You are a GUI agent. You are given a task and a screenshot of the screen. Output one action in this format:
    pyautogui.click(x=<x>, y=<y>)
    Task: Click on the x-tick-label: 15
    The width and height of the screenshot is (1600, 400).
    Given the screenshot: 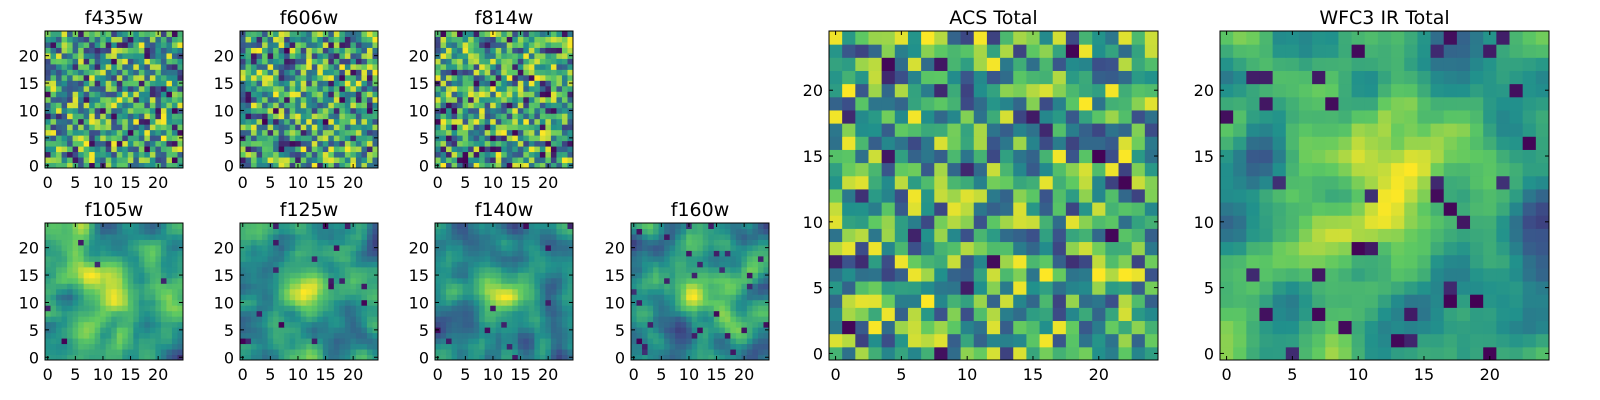 What is the action you would take?
    pyautogui.click(x=520, y=182)
    